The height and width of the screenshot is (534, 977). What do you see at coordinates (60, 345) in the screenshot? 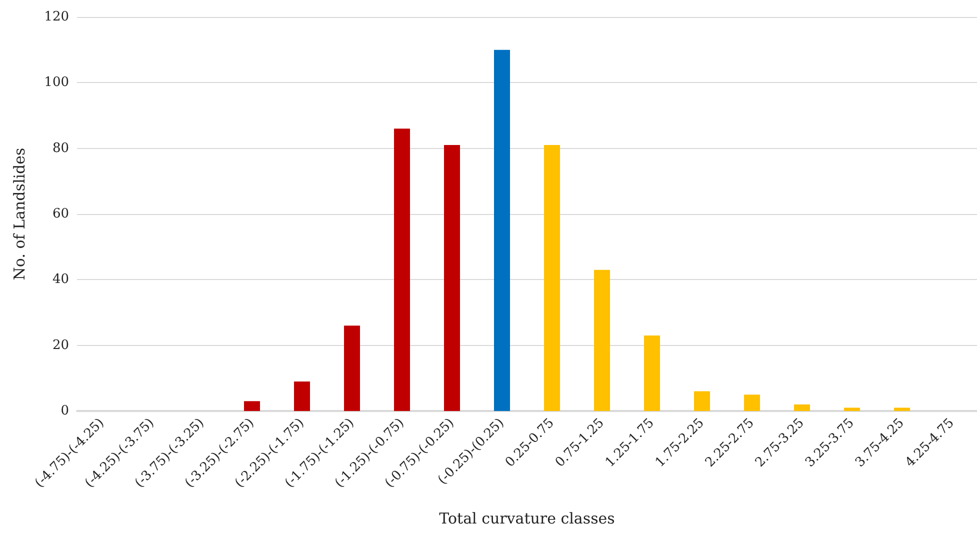
I see `y-tick-label: 20` at bounding box center [60, 345].